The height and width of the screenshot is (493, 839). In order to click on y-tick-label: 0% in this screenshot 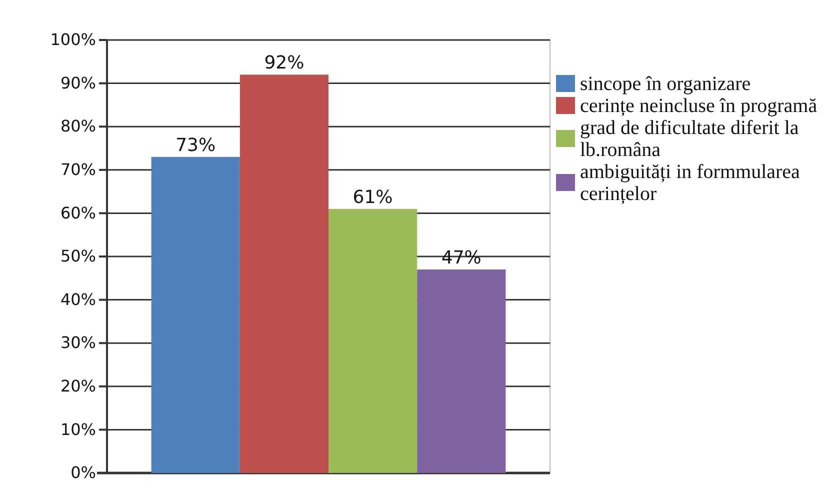, I will do `click(83, 472)`.